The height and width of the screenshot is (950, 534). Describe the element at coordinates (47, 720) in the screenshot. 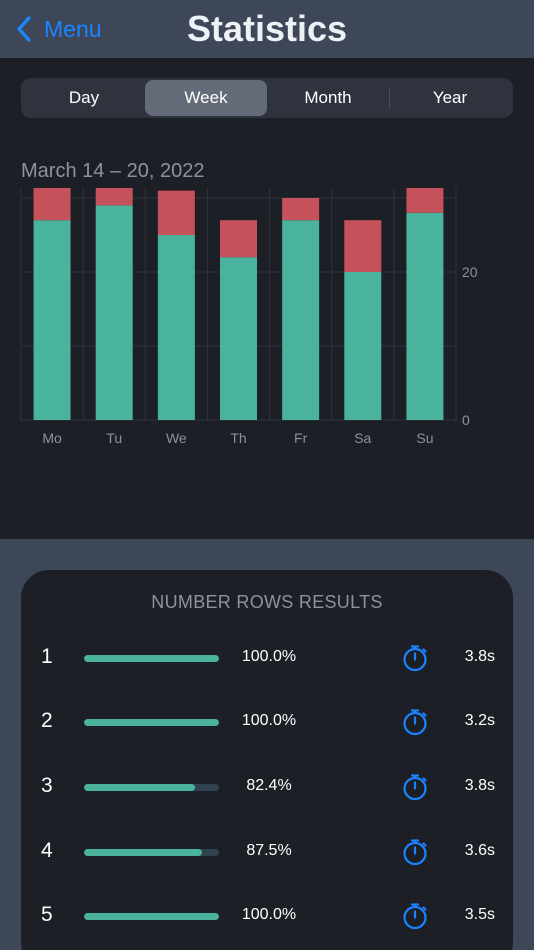

I see `row-number: 2` at that location.